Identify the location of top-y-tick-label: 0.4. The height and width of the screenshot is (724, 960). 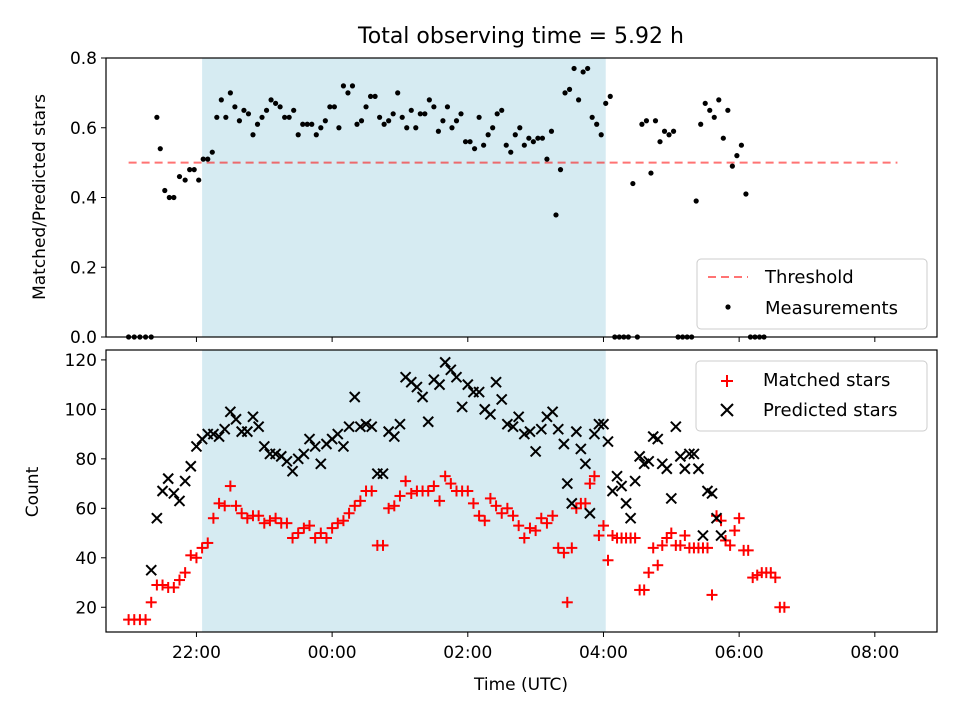
(83, 199).